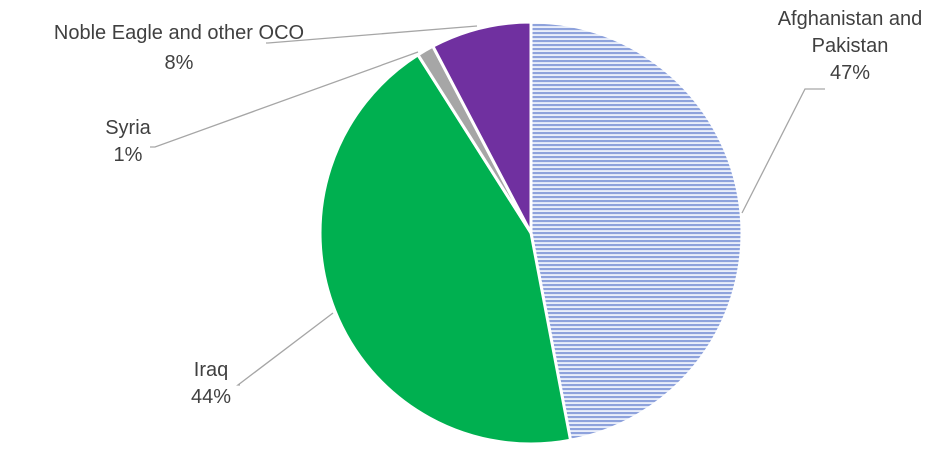  Describe the element at coordinates (179, 48) in the screenshot. I see `data-label-noble-eagle-and-other-oco: Noble Eagle and other OCO 8%` at that location.